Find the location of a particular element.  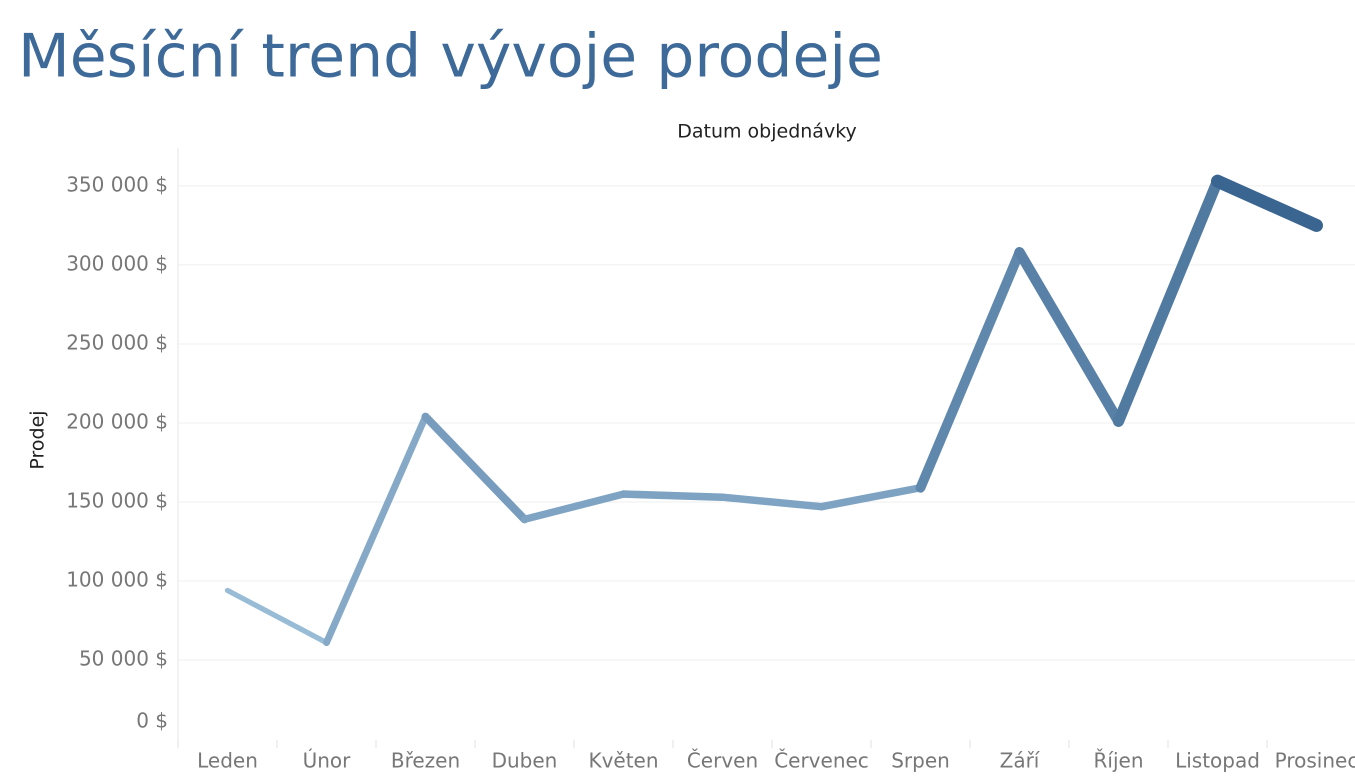

x-tick-label: Červenec is located at coordinates (821, 761).